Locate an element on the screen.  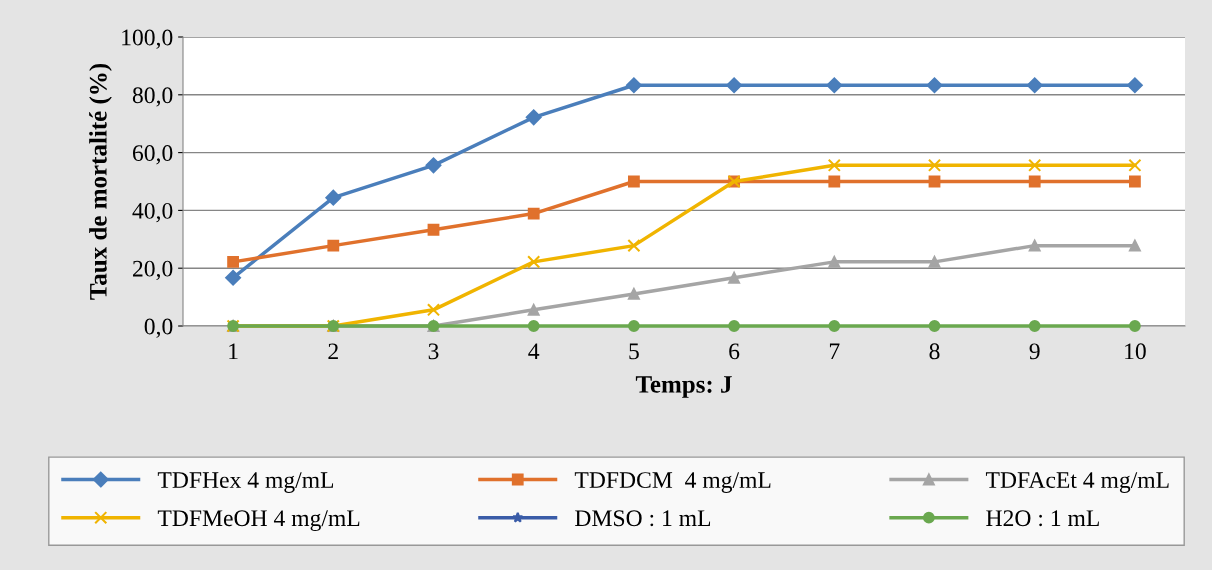
x-tick-label: 7 is located at coordinates (834, 351).